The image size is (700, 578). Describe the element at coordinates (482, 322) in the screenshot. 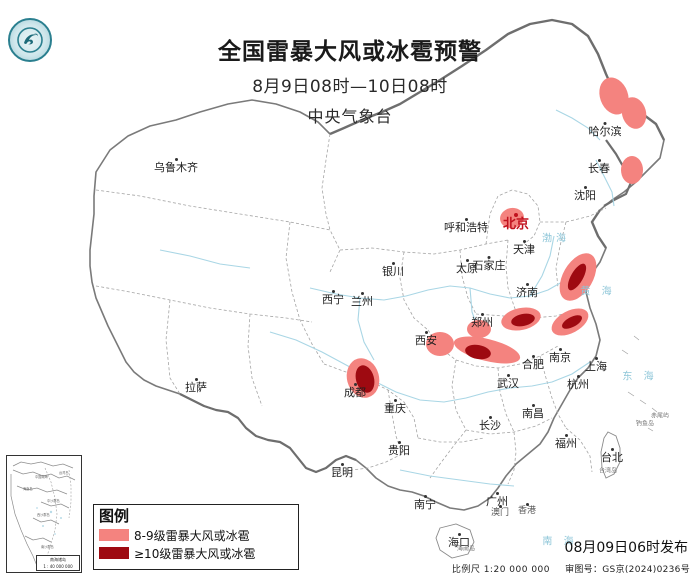

I see `city-label-text: 郑州` at that location.